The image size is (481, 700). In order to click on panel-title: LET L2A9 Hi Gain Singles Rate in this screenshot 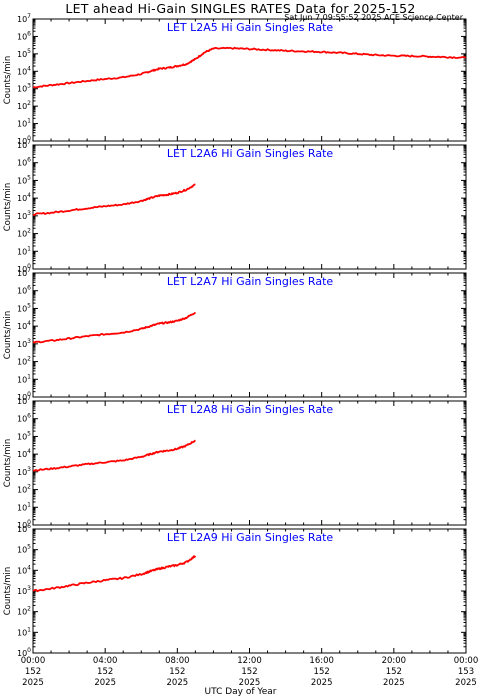, I will do `click(250, 537)`.